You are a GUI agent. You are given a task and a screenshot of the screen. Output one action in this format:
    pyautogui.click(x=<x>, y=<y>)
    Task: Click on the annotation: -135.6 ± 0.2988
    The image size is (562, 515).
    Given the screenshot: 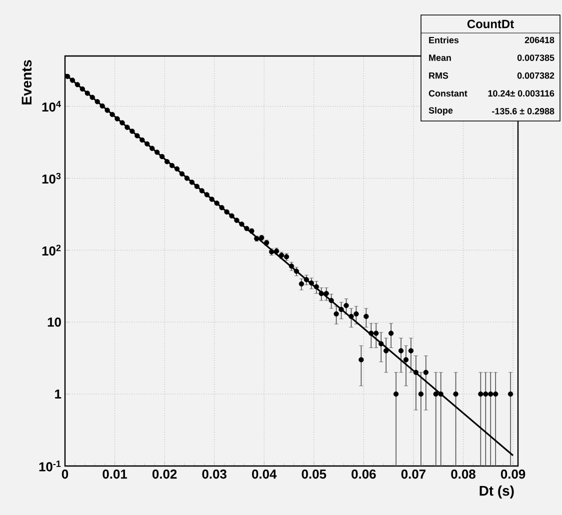 What is the action you would take?
    pyautogui.click(x=523, y=111)
    